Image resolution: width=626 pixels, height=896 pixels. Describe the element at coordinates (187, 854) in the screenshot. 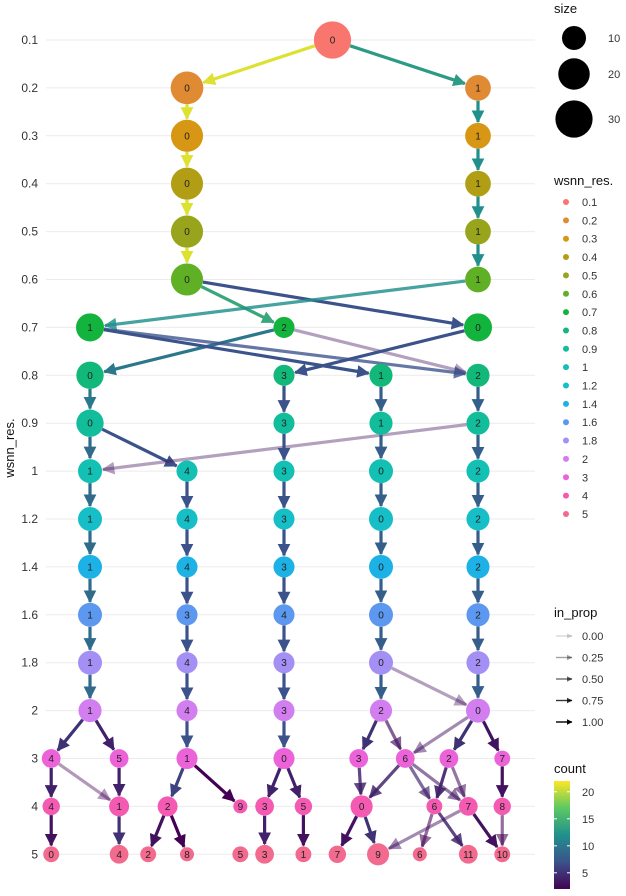

I see `cluster-node: 8` at that location.